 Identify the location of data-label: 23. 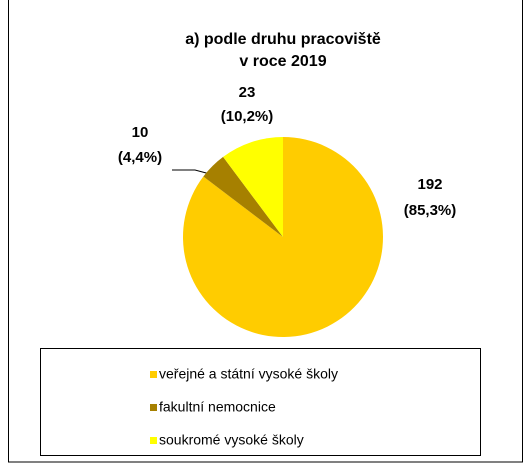
(247, 92).